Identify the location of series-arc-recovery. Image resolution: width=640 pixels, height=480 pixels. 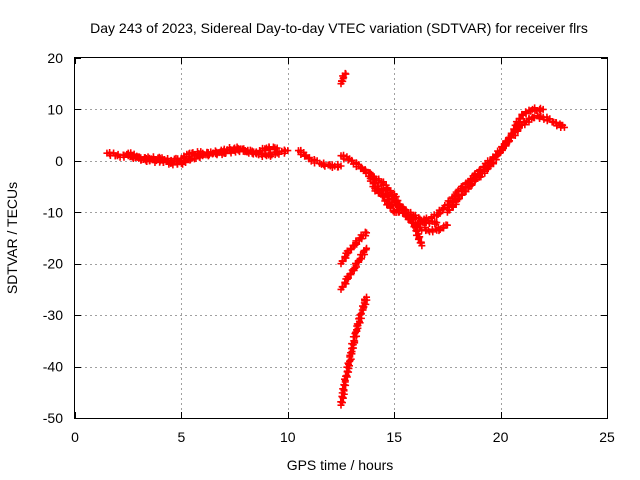
(489, 170).